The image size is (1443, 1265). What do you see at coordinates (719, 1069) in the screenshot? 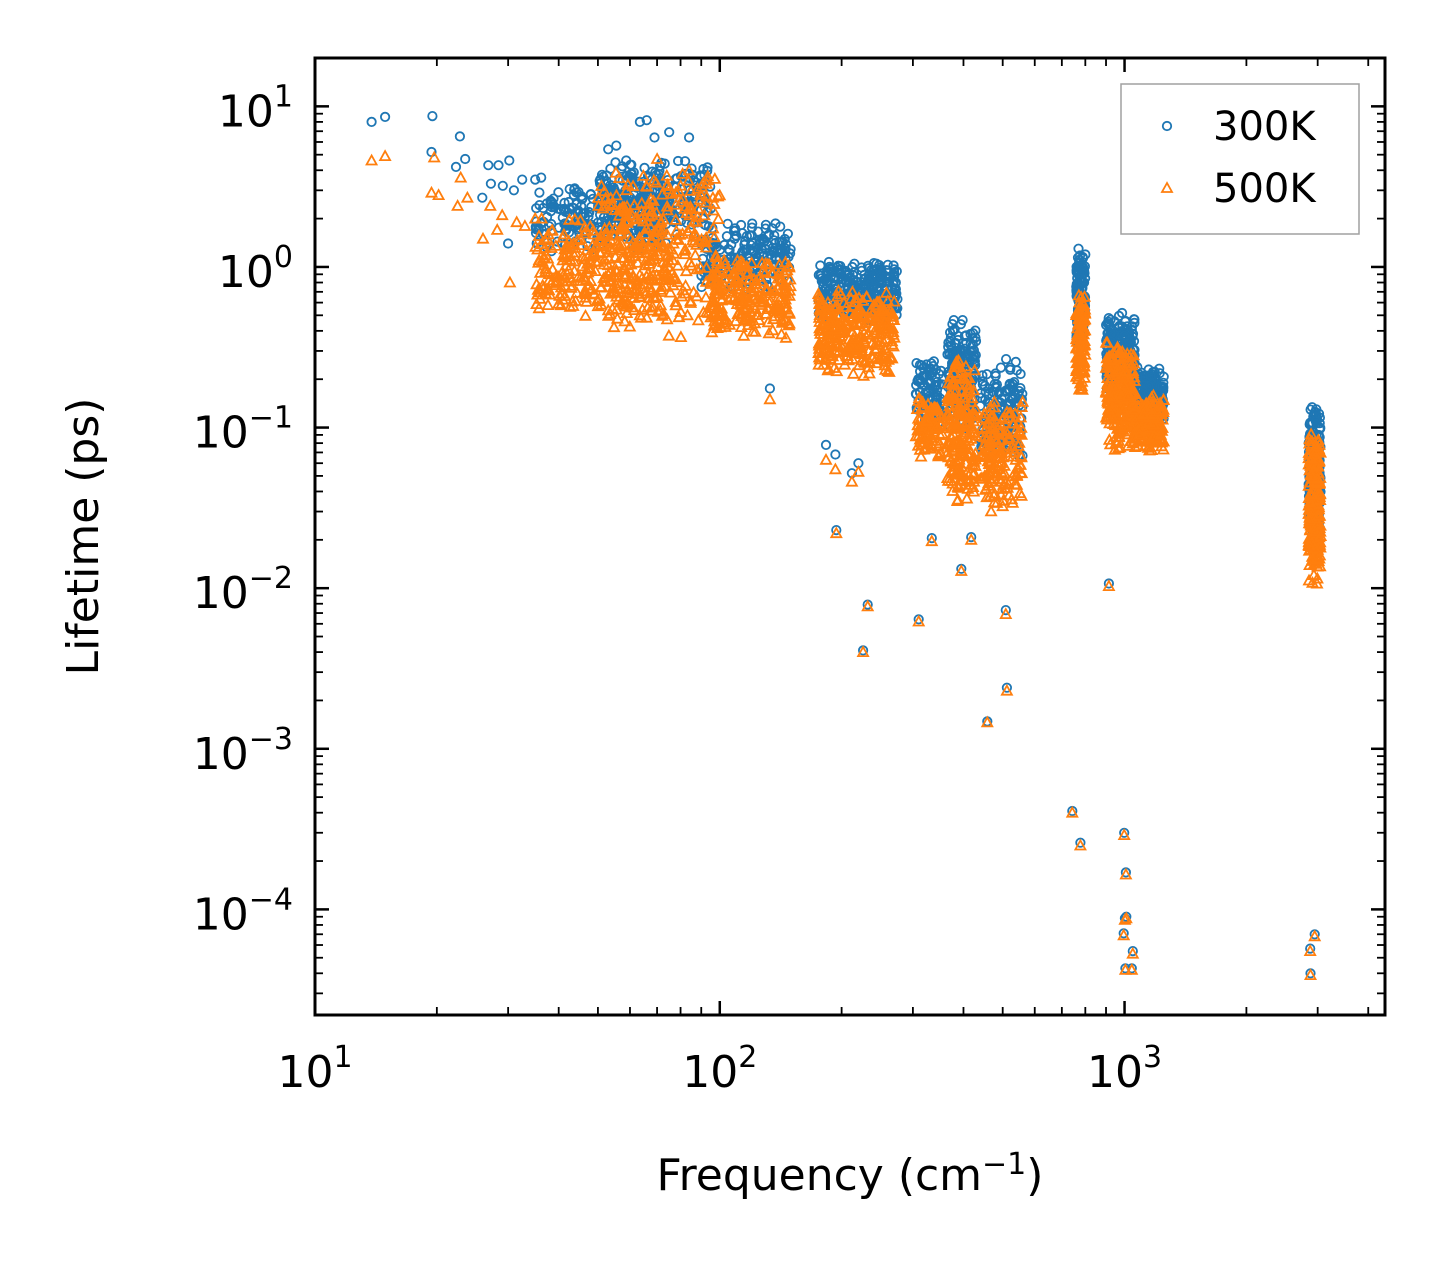
I see `x-tick-label: 102` at bounding box center [719, 1069].